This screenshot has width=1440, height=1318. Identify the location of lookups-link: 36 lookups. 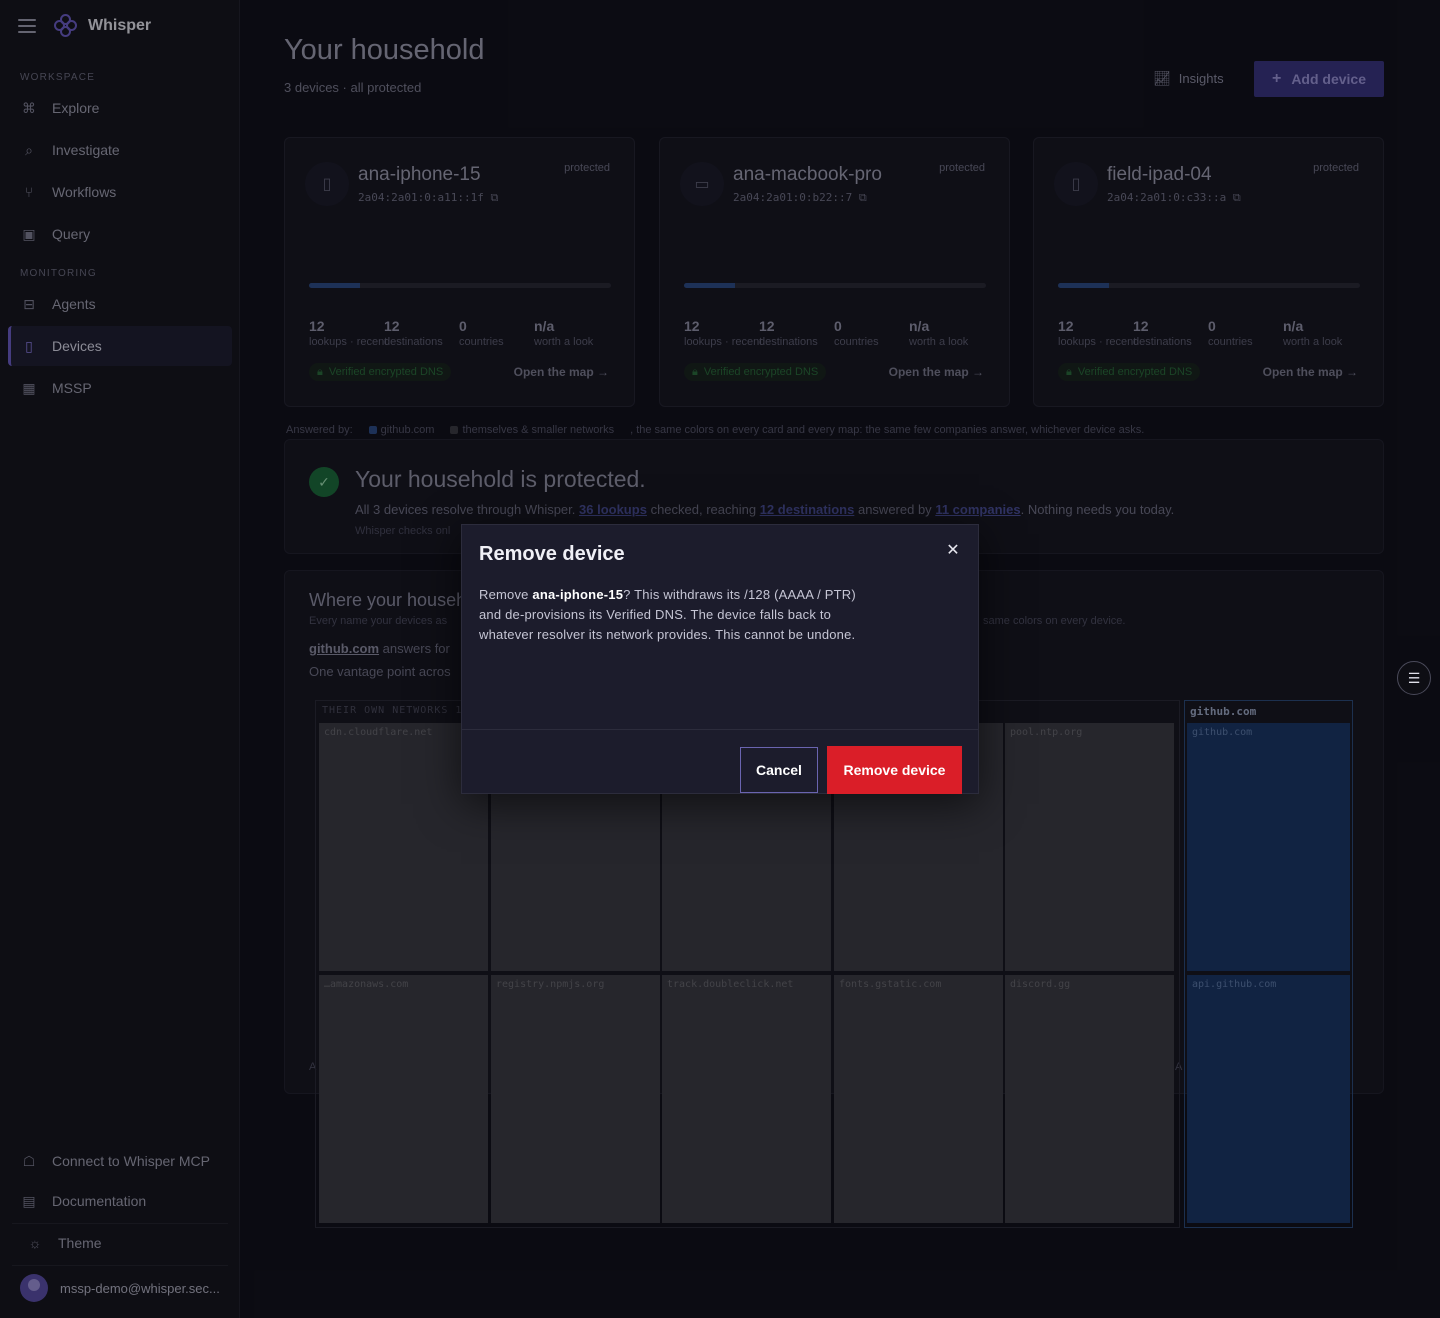
(613, 509).